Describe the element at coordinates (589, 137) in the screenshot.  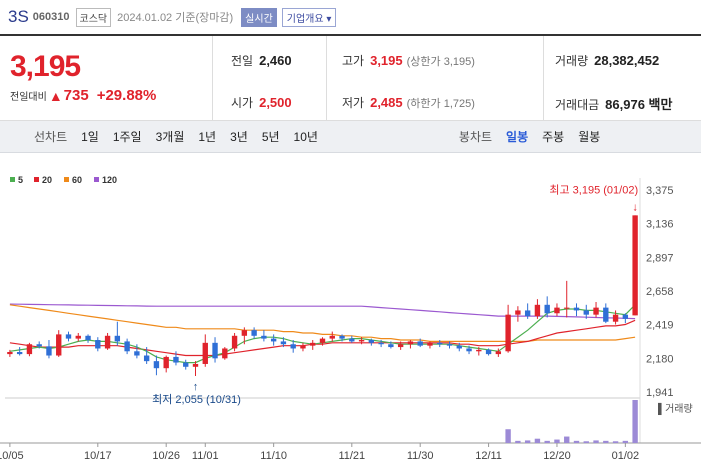
I see `tab-monthly: 월봉` at that location.